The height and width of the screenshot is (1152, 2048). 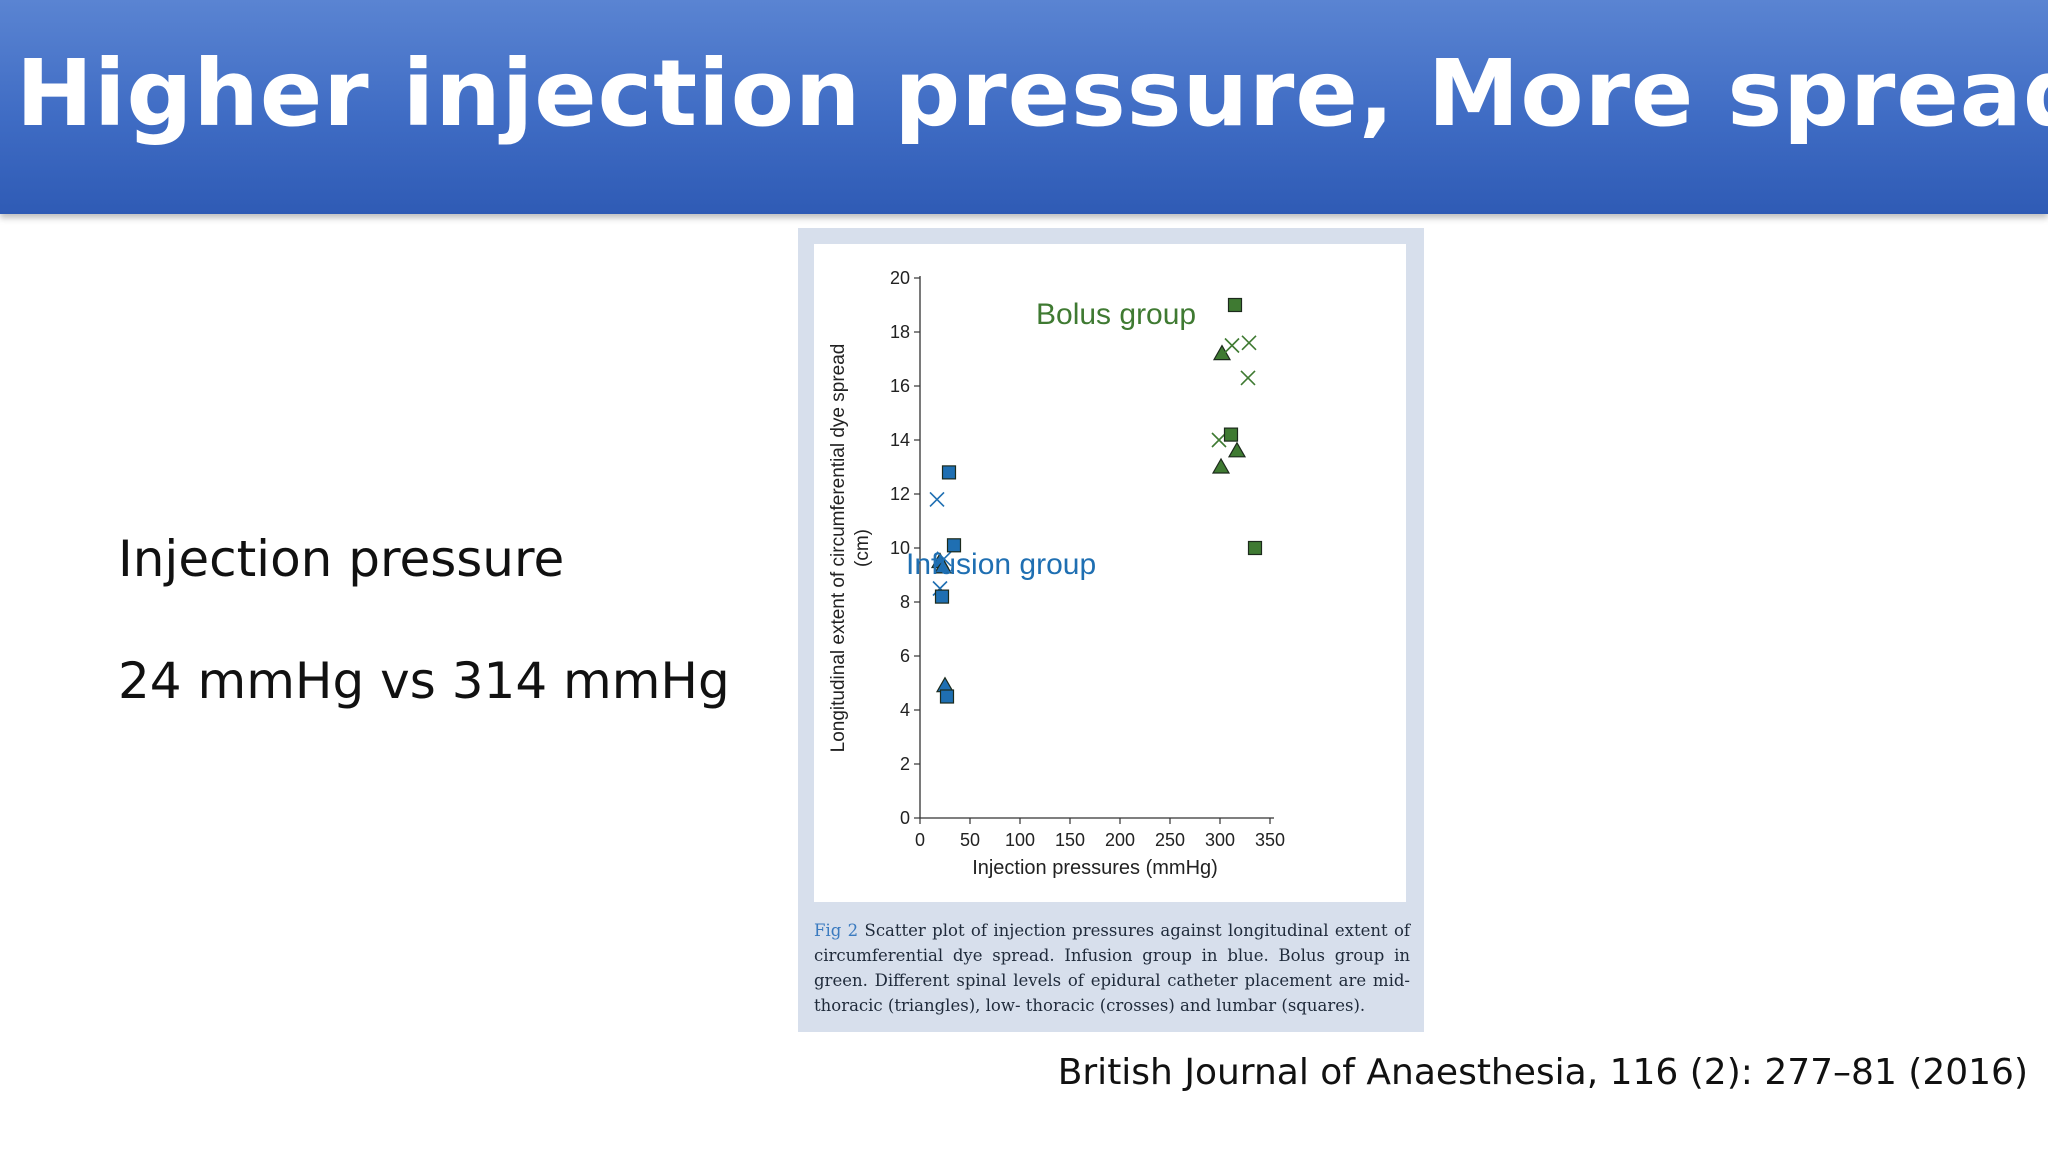 What do you see at coordinates (424, 681) in the screenshot?
I see `body-text-line-2: 24 mmHg vs 314 mmHg` at bounding box center [424, 681].